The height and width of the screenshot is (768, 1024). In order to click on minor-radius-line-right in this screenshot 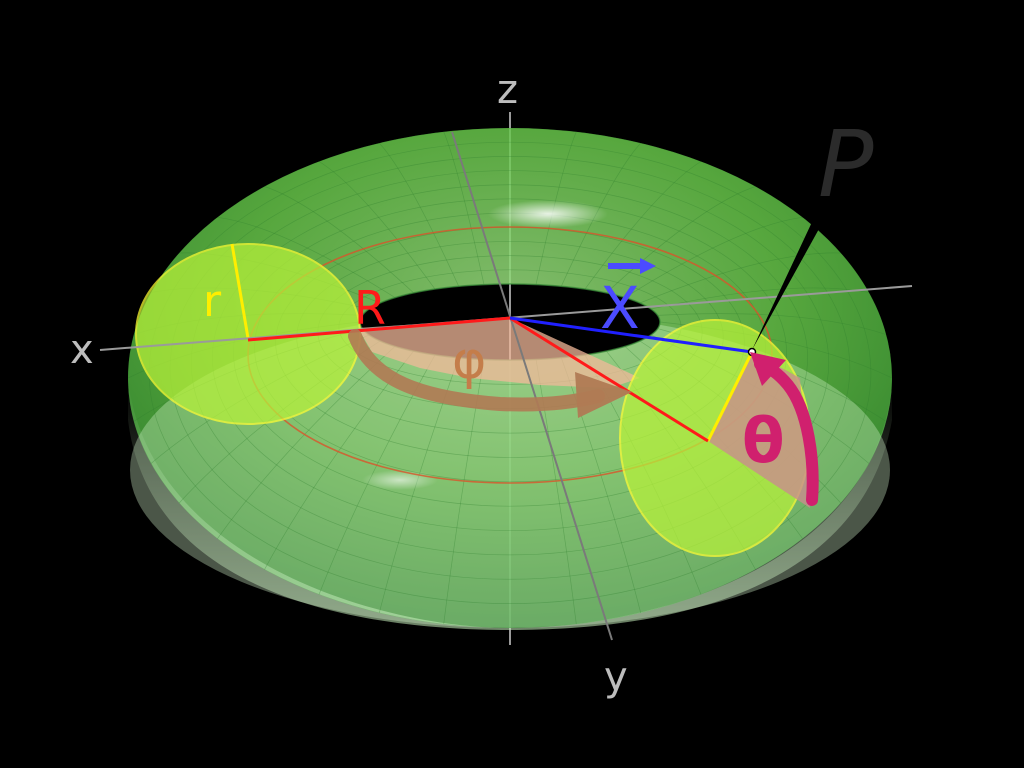, I will do `click(730, 396)`.